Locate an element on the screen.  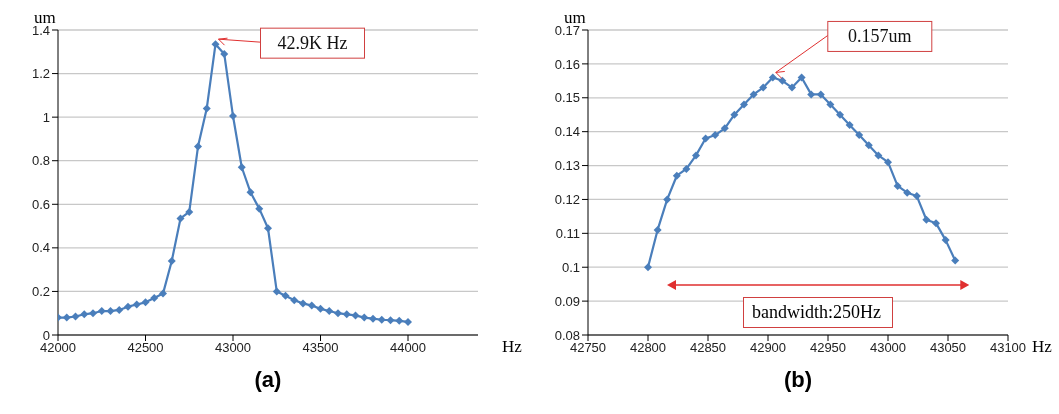
y-tick-label: 1.2 is located at coordinates (40, 74).